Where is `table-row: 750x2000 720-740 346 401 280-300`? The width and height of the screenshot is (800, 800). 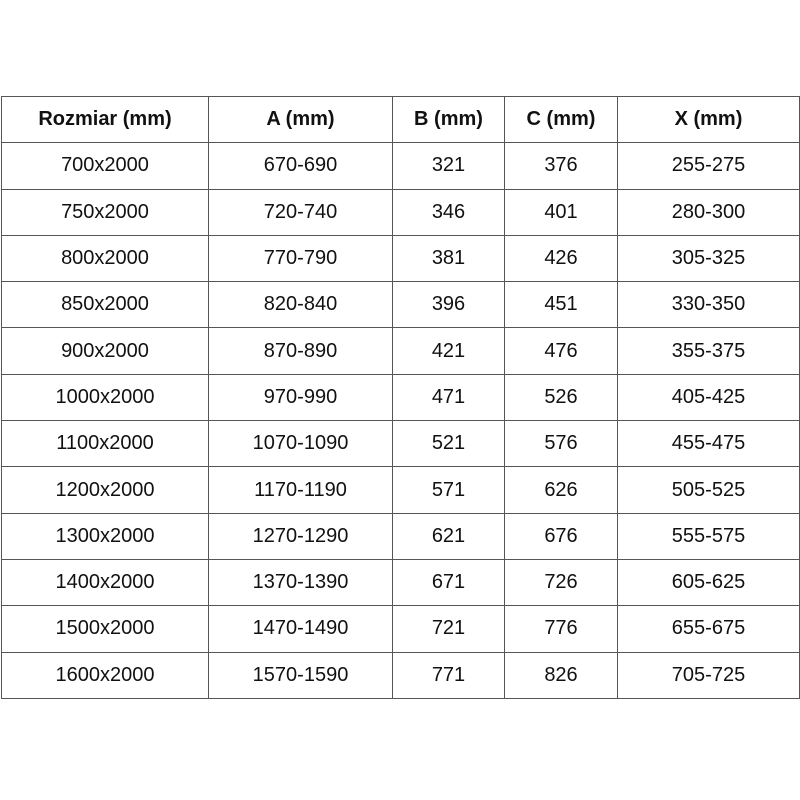
table-row: 750x2000 720-740 346 401 280-300 is located at coordinates (400, 212).